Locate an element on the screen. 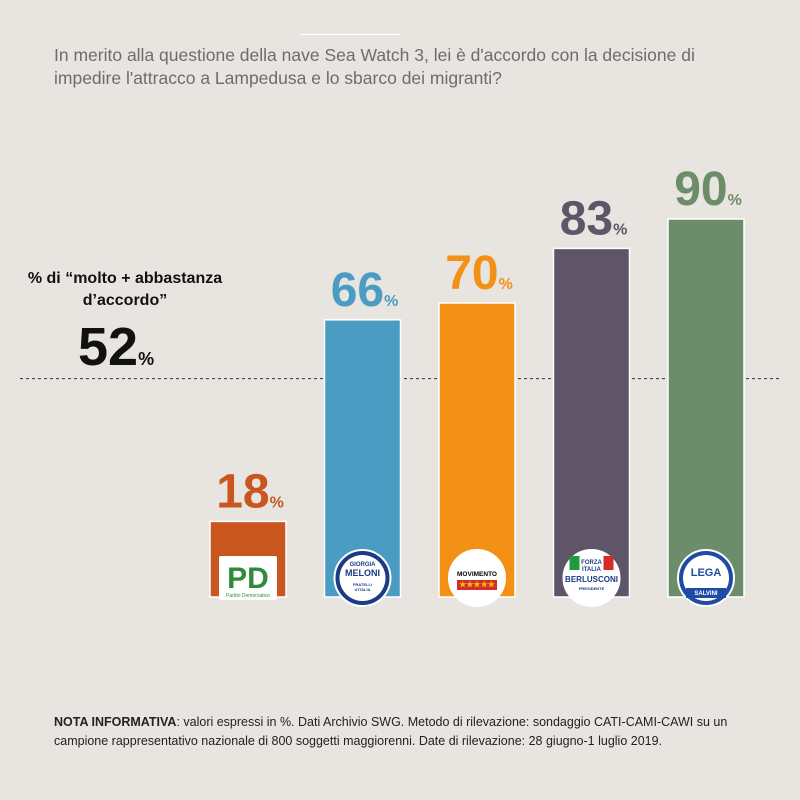 This screenshot has height=800, width=800. logo-text: SALVINI is located at coordinates (706, 594).